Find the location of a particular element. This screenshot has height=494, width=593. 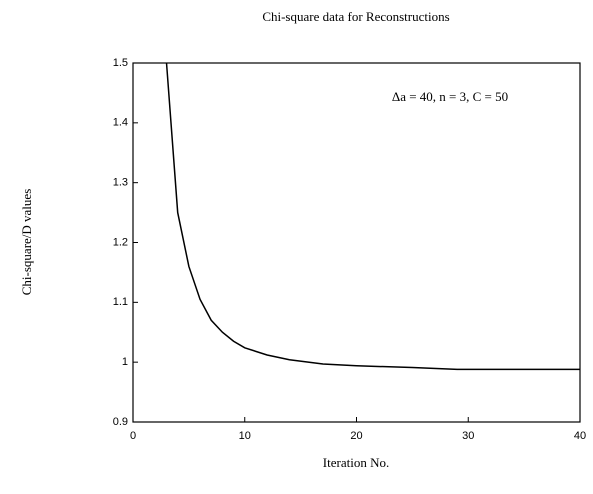

x-tick-label: 0 is located at coordinates (133, 436).